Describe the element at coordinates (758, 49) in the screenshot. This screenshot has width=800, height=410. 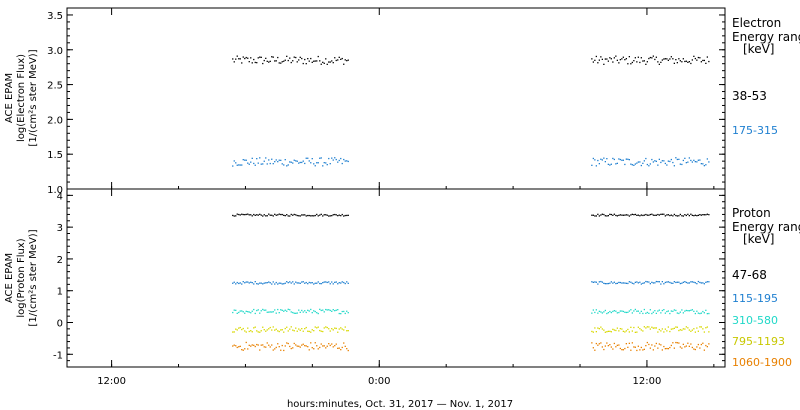
I see `electron-legend-title-line-3: [keV]` at that location.